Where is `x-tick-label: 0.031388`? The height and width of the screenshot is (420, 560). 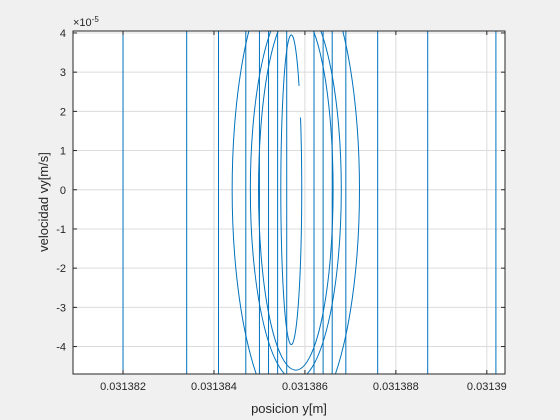
x-tick-label: 0.031388 is located at coordinates (396, 387).